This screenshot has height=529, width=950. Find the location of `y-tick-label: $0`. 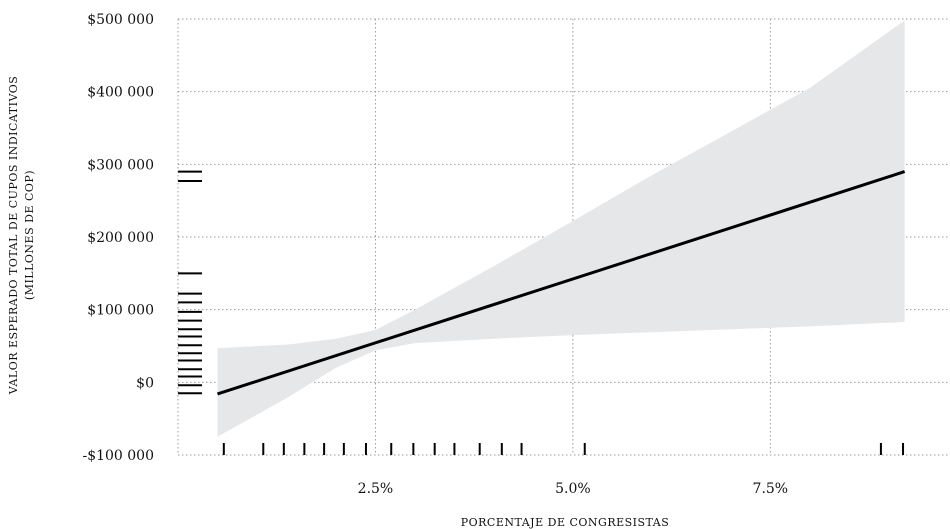

y-tick-label: $0 is located at coordinates (145, 383).